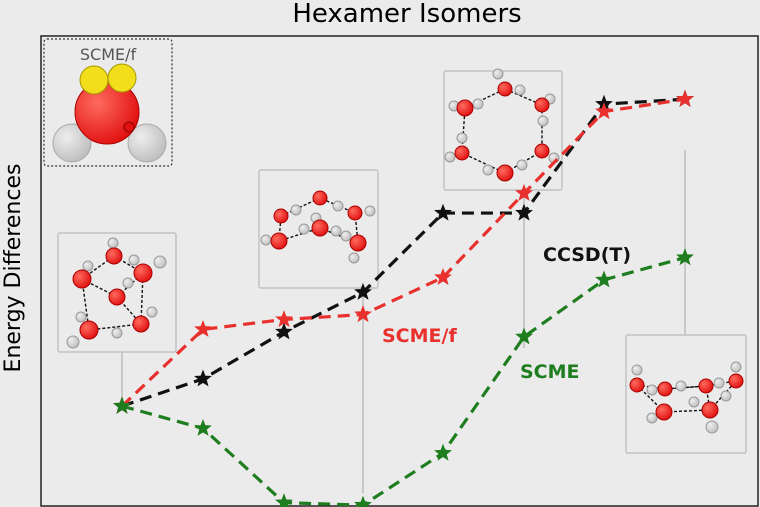 Image resolution: width=760 pixels, height=507 pixels. Describe the element at coordinates (108, 102) in the screenshot. I see `inset-molecule-model: SCME/f` at that location.